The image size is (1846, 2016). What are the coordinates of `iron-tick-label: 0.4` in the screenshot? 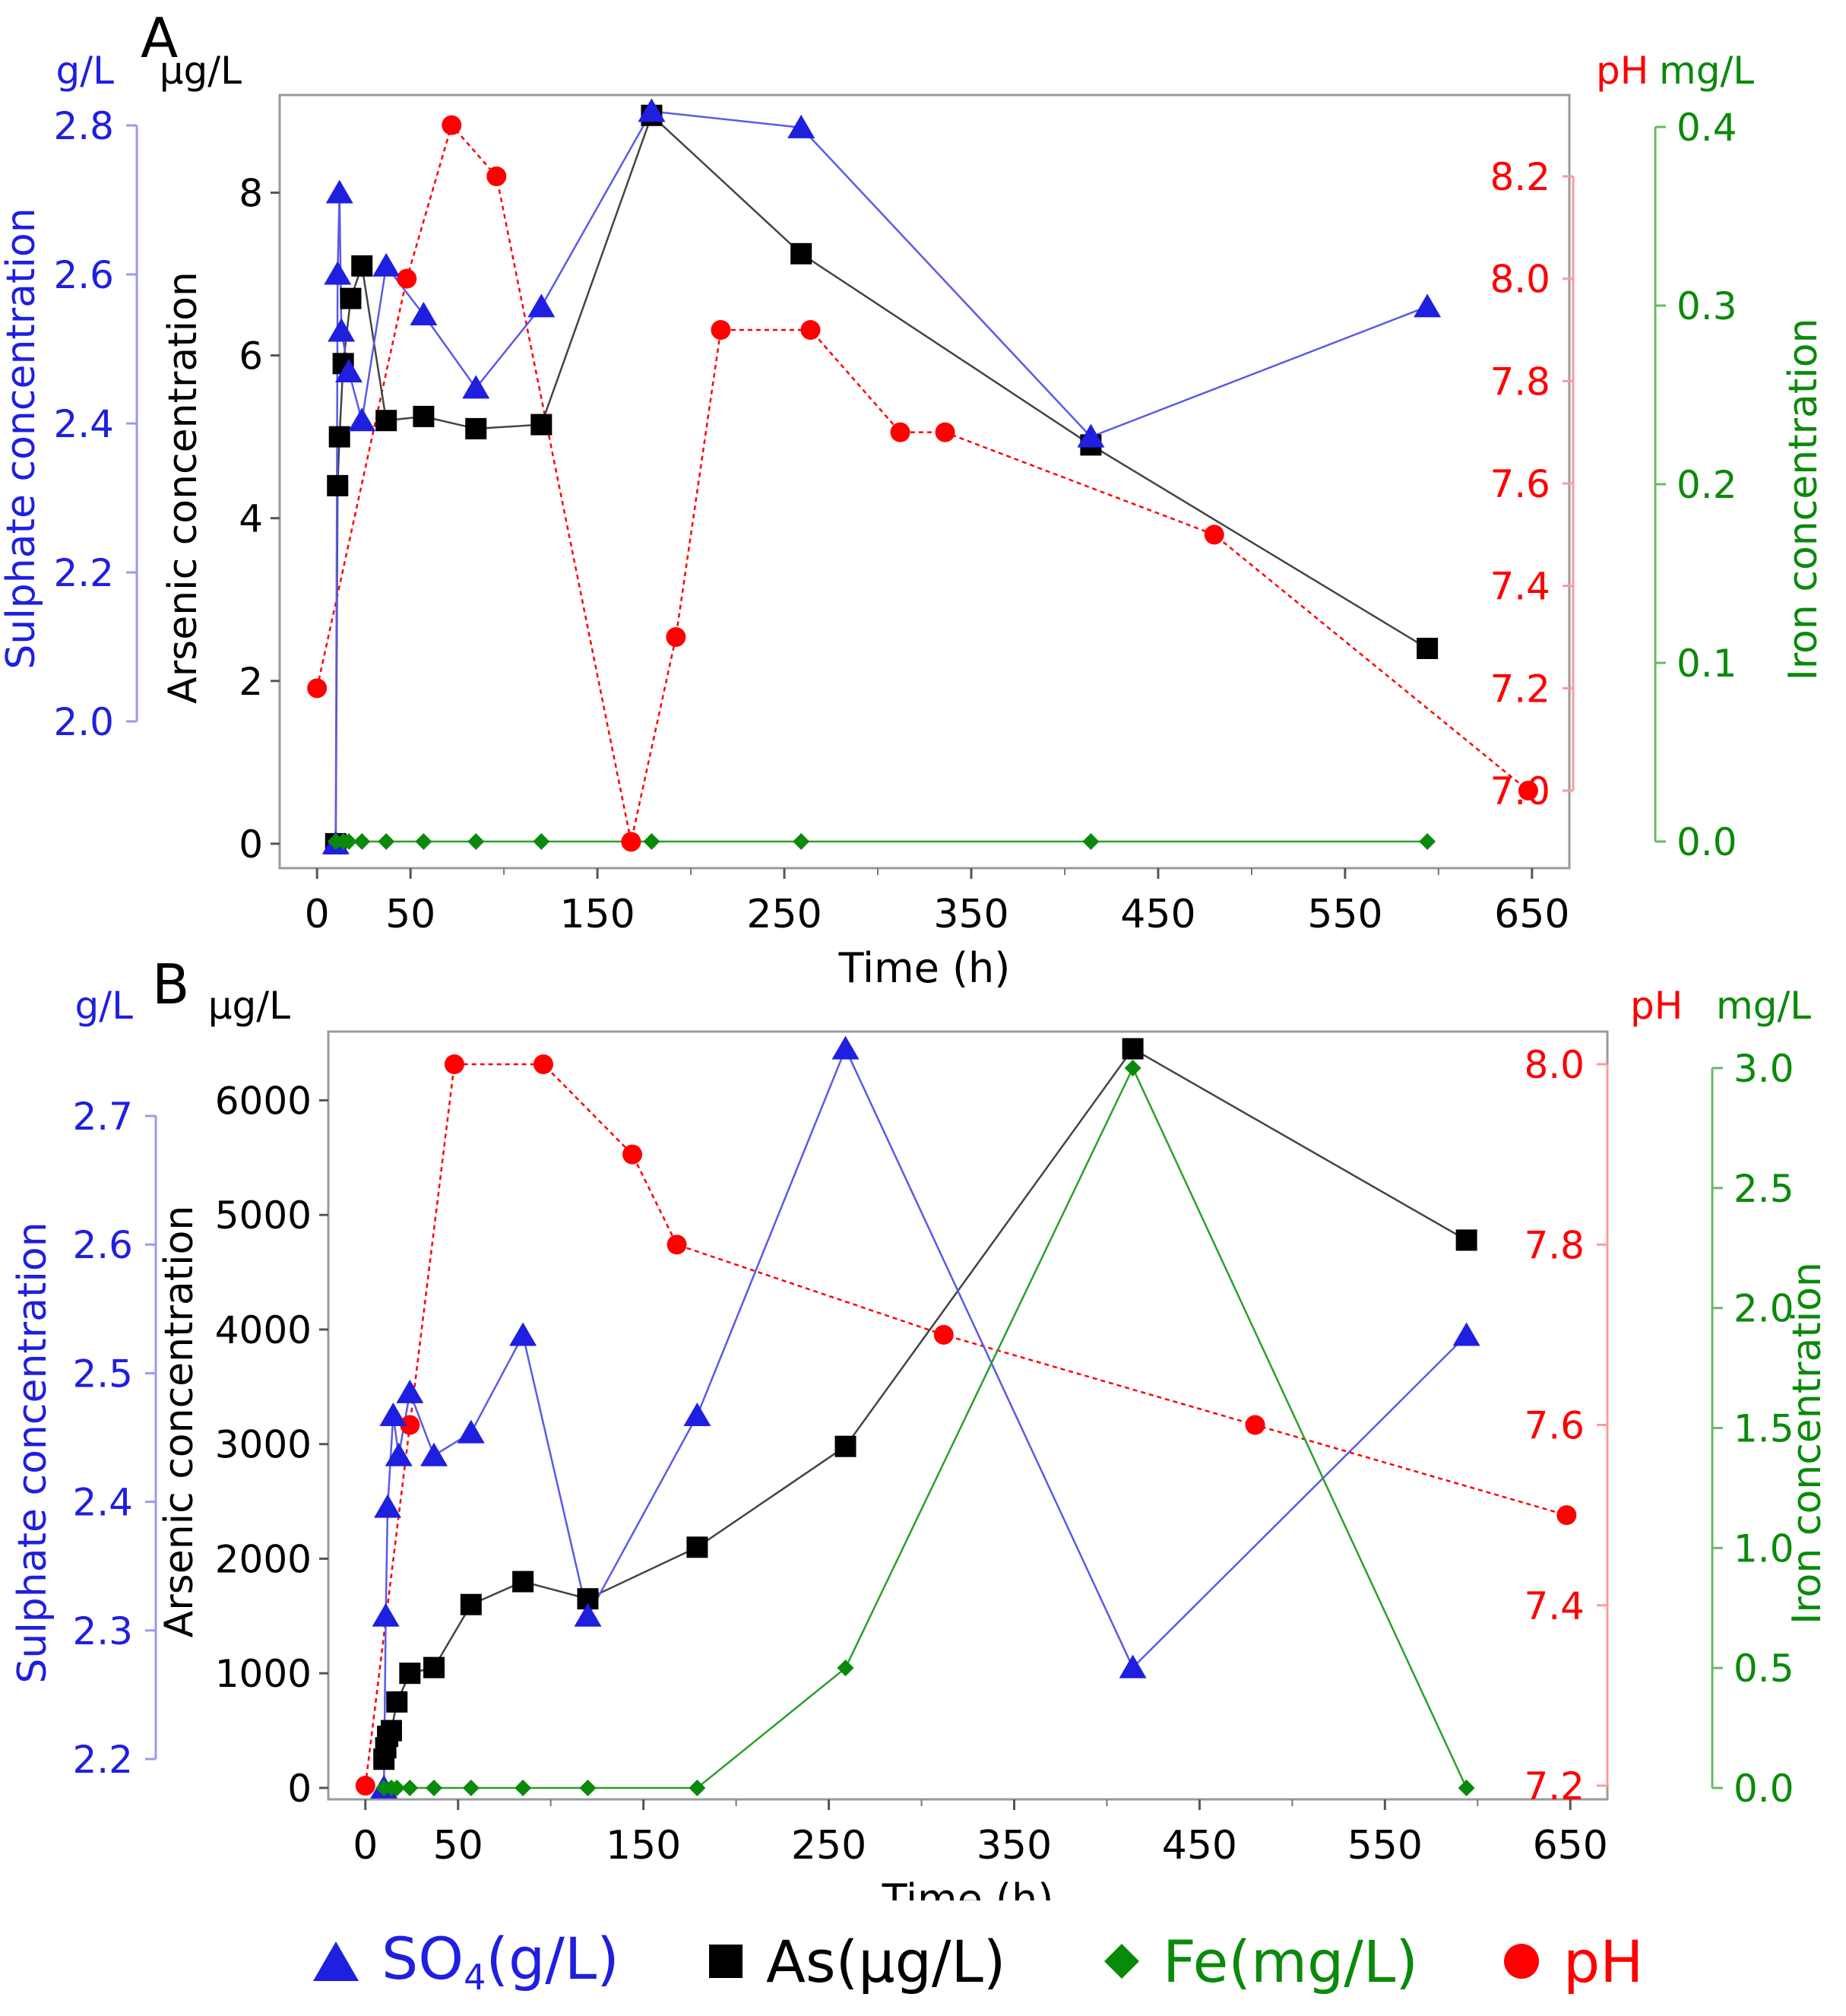 It's located at (1707, 128).